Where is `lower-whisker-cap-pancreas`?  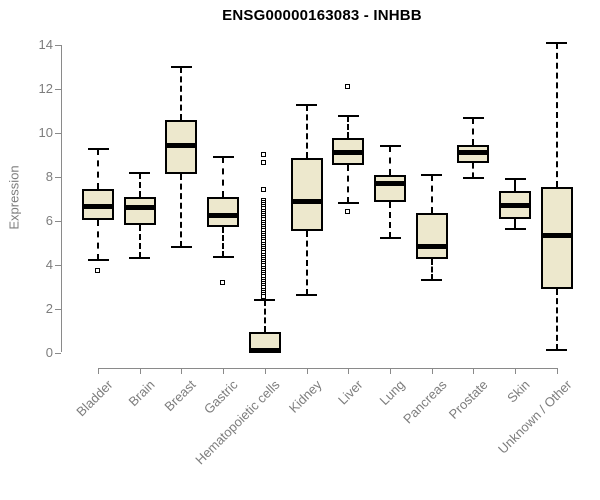 lower-whisker-cap-pancreas is located at coordinates (432, 280).